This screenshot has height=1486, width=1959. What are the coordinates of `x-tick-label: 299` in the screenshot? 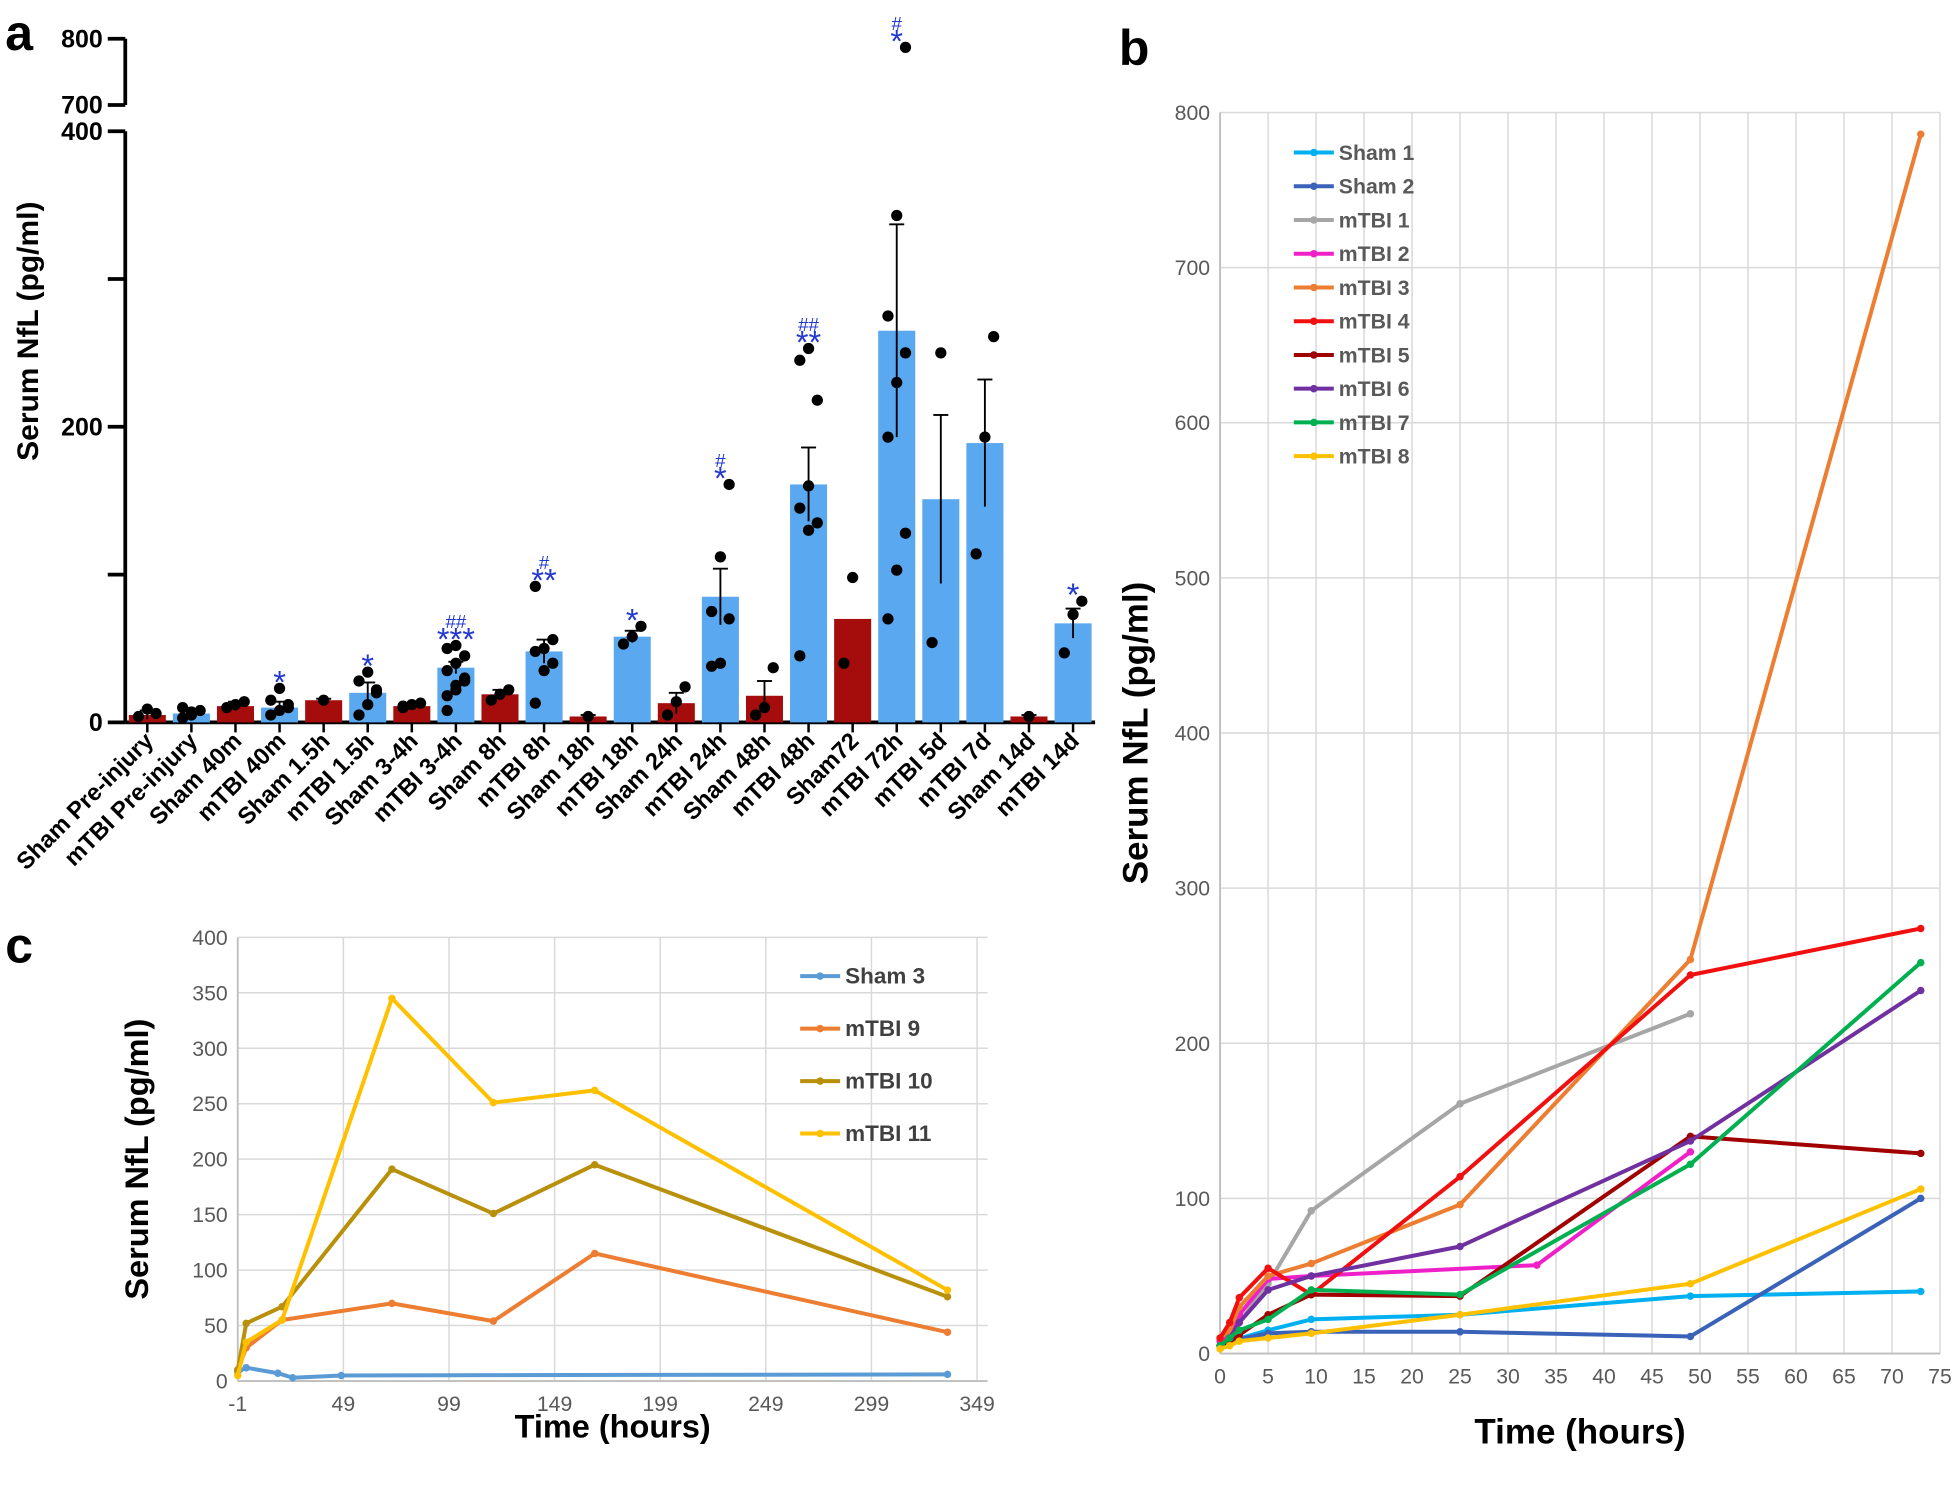 It's located at (871, 1404).